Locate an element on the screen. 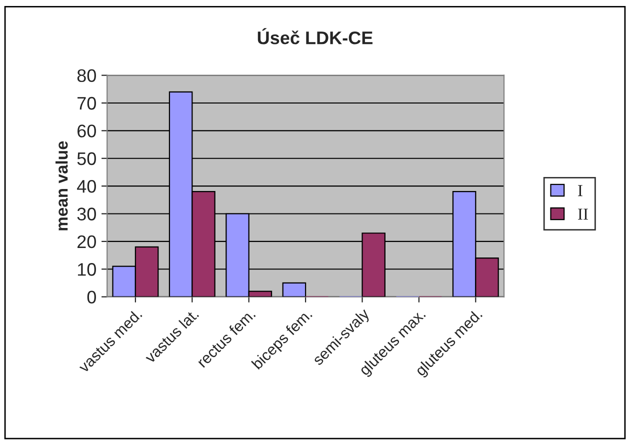 The height and width of the screenshot is (443, 630). y-tick-label: 50 is located at coordinates (86, 159).